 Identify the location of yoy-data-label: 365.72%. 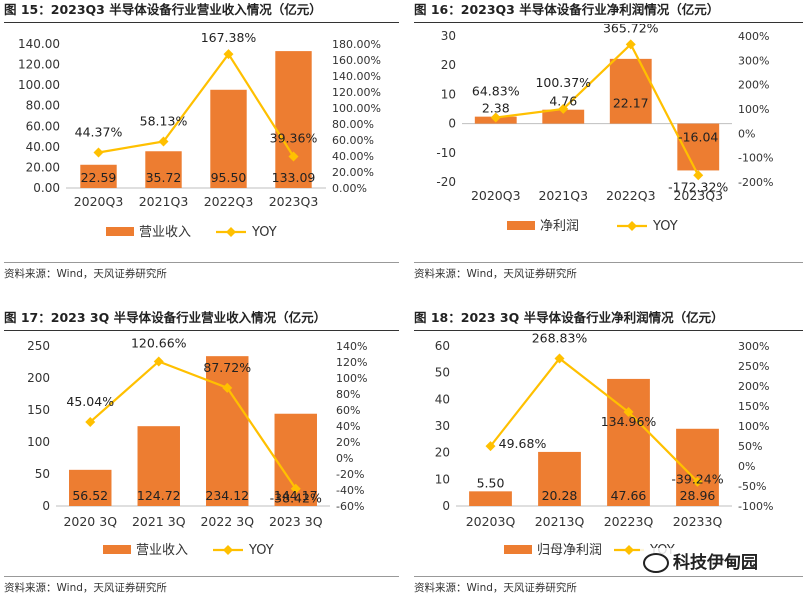
(631, 29).